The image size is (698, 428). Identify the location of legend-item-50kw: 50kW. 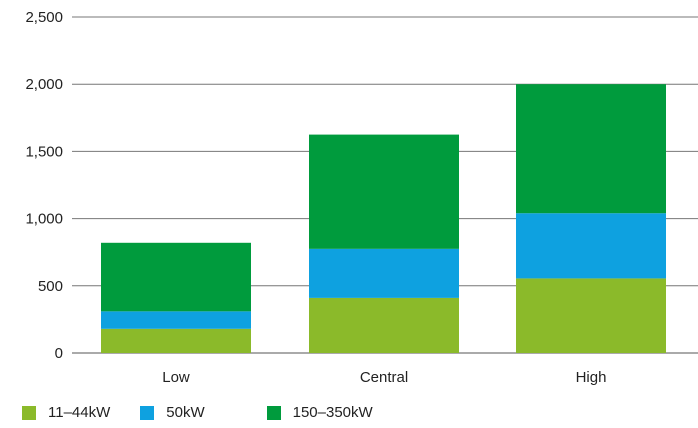
(172, 412).